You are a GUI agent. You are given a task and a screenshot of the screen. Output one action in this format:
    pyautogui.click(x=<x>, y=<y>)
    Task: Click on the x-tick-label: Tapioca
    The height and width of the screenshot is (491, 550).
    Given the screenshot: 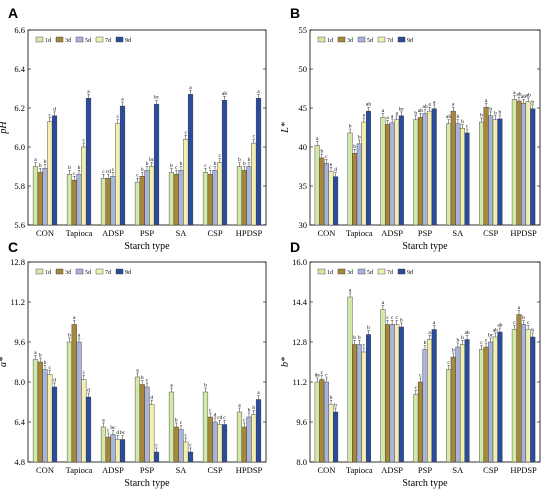 What is the action you would take?
    pyautogui.click(x=359, y=470)
    